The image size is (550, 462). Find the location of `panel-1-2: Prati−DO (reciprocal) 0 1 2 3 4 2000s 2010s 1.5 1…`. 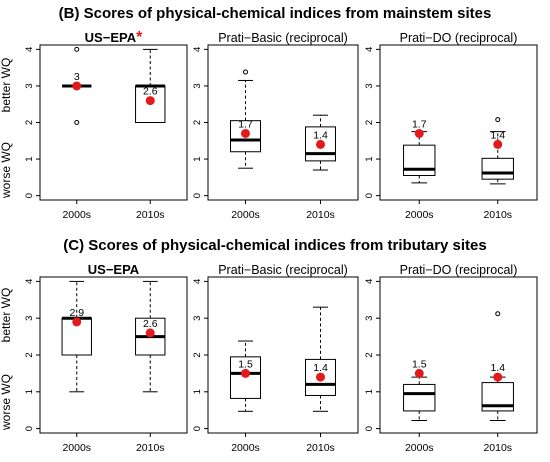

panel-1-2: Prati−DO (reciprocal) 0 1 2 3 4 2000s 2010s 1.5 1… is located at coordinates (451, 358).